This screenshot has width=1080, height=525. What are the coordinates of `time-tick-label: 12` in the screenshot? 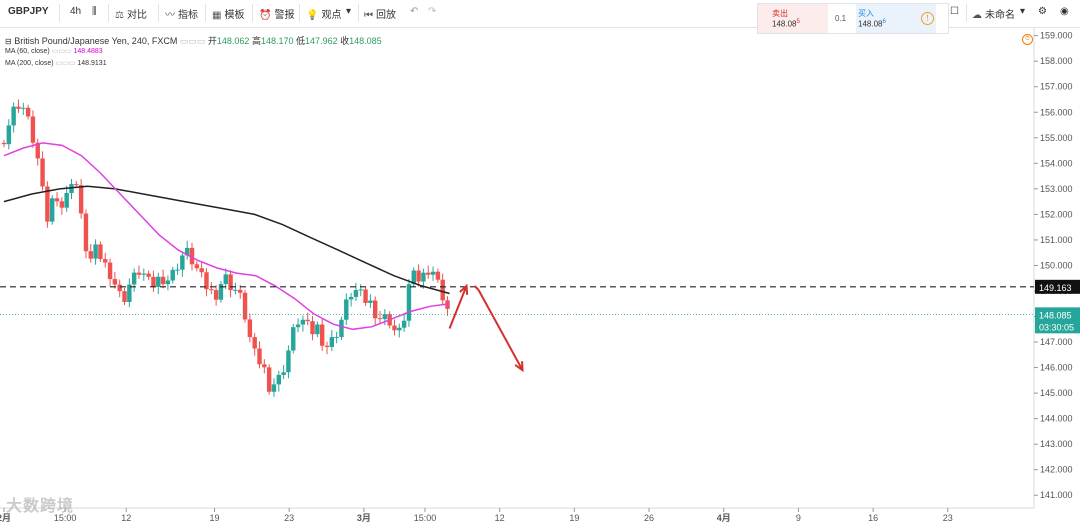 It's located at (500, 518).